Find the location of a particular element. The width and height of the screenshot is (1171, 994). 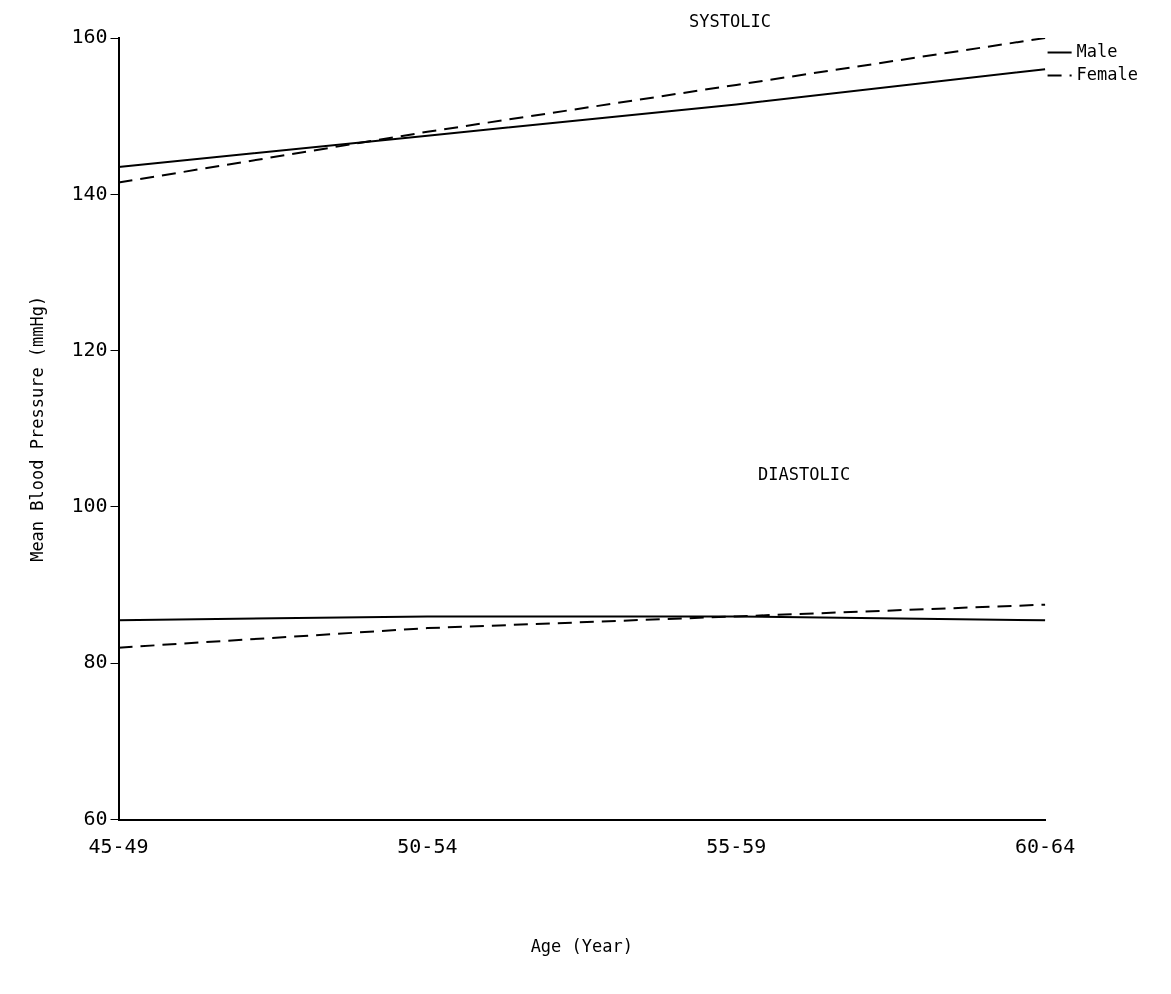

legend-label: Female is located at coordinates (1107, 73).